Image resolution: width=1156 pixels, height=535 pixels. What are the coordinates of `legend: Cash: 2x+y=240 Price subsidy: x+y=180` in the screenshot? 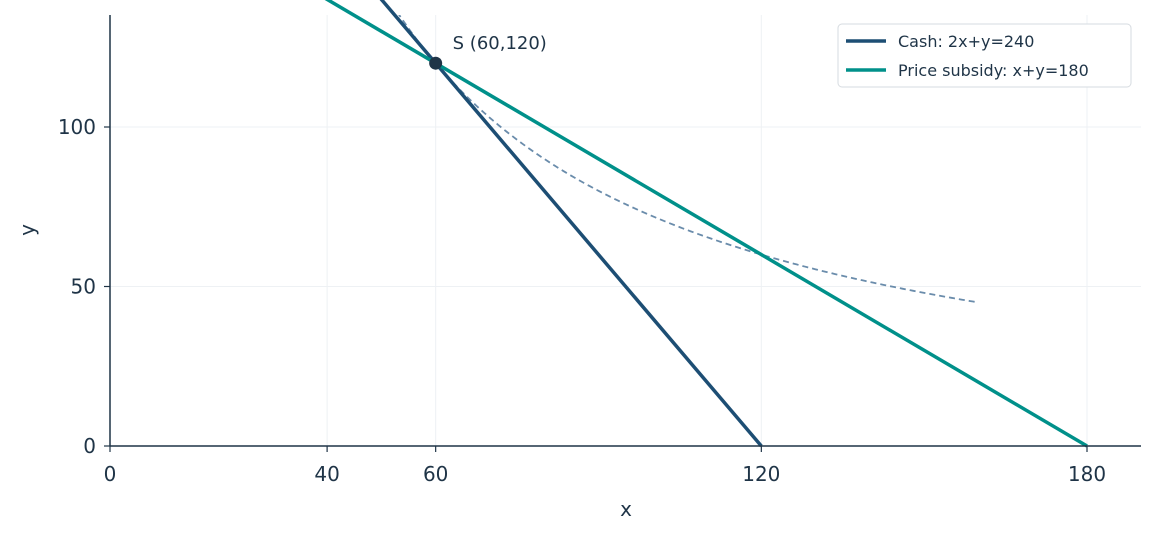 It's located at (984, 55).